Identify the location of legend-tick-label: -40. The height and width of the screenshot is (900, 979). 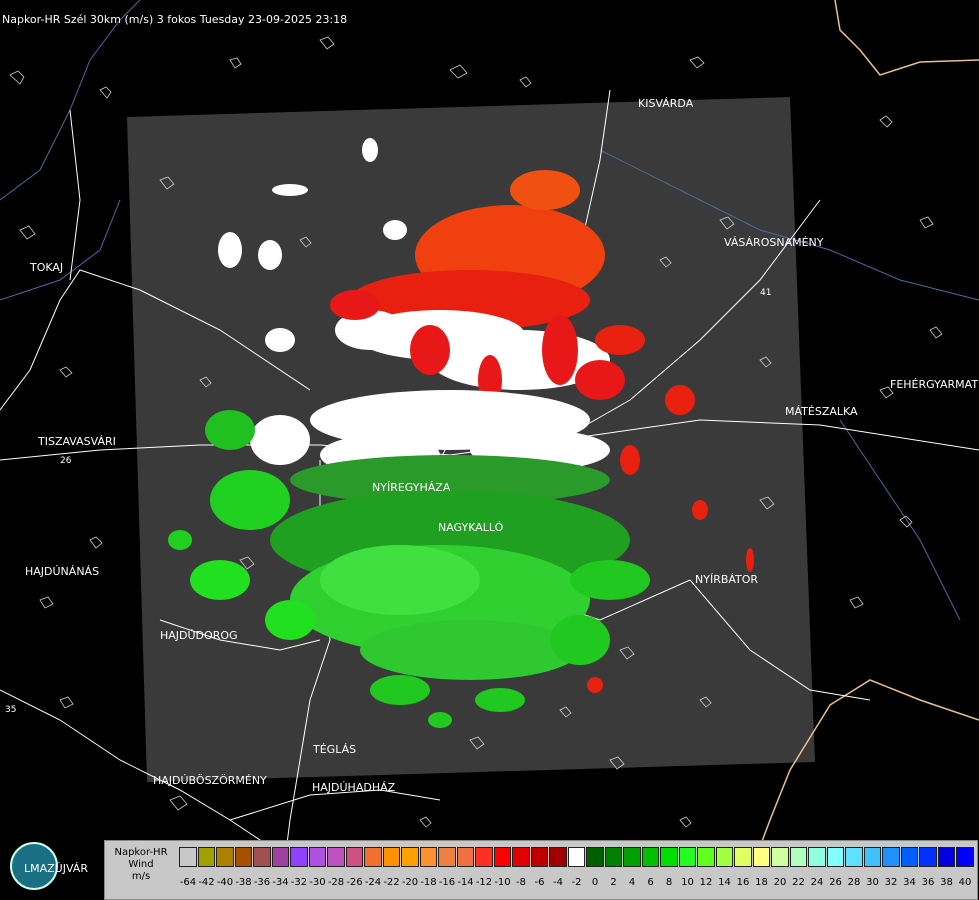
(225, 882).